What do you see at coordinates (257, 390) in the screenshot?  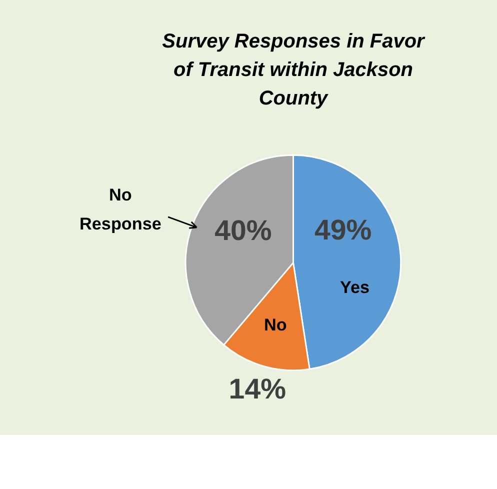 I see `data-label: 14%` at bounding box center [257, 390].